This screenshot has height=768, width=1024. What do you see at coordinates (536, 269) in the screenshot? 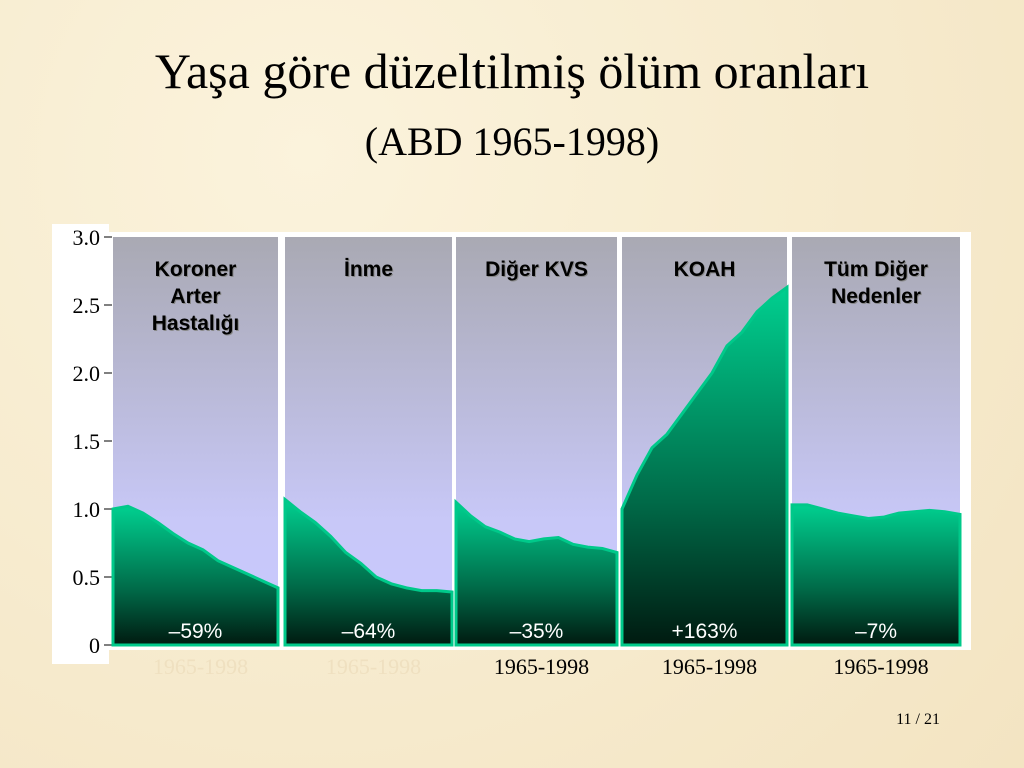
I see `panel-title: Diğer KVS` at bounding box center [536, 269].